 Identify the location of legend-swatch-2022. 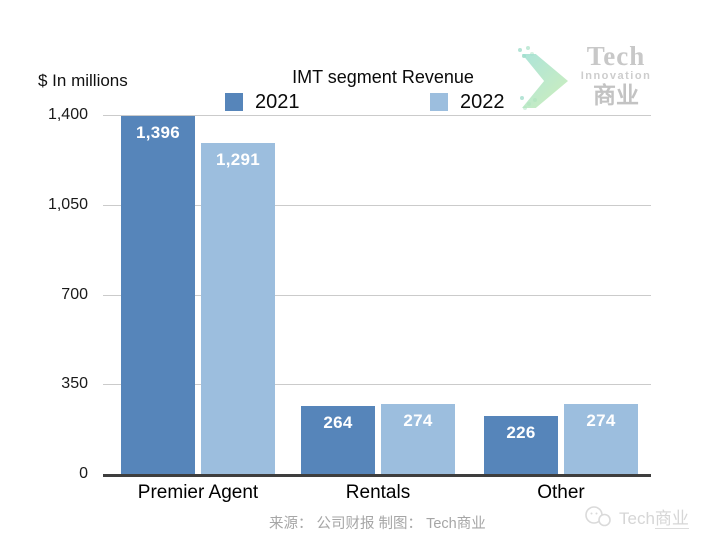
(439, 102).